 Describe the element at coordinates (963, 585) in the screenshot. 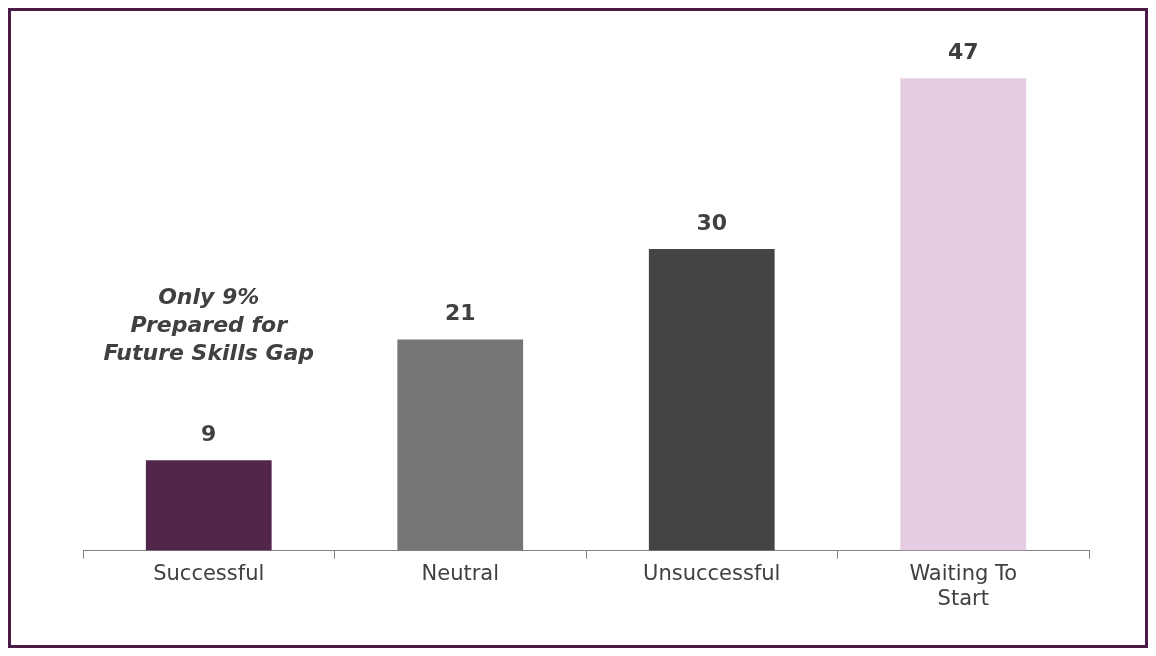

I see `x-tick-label: Waiting To Start` at that location.